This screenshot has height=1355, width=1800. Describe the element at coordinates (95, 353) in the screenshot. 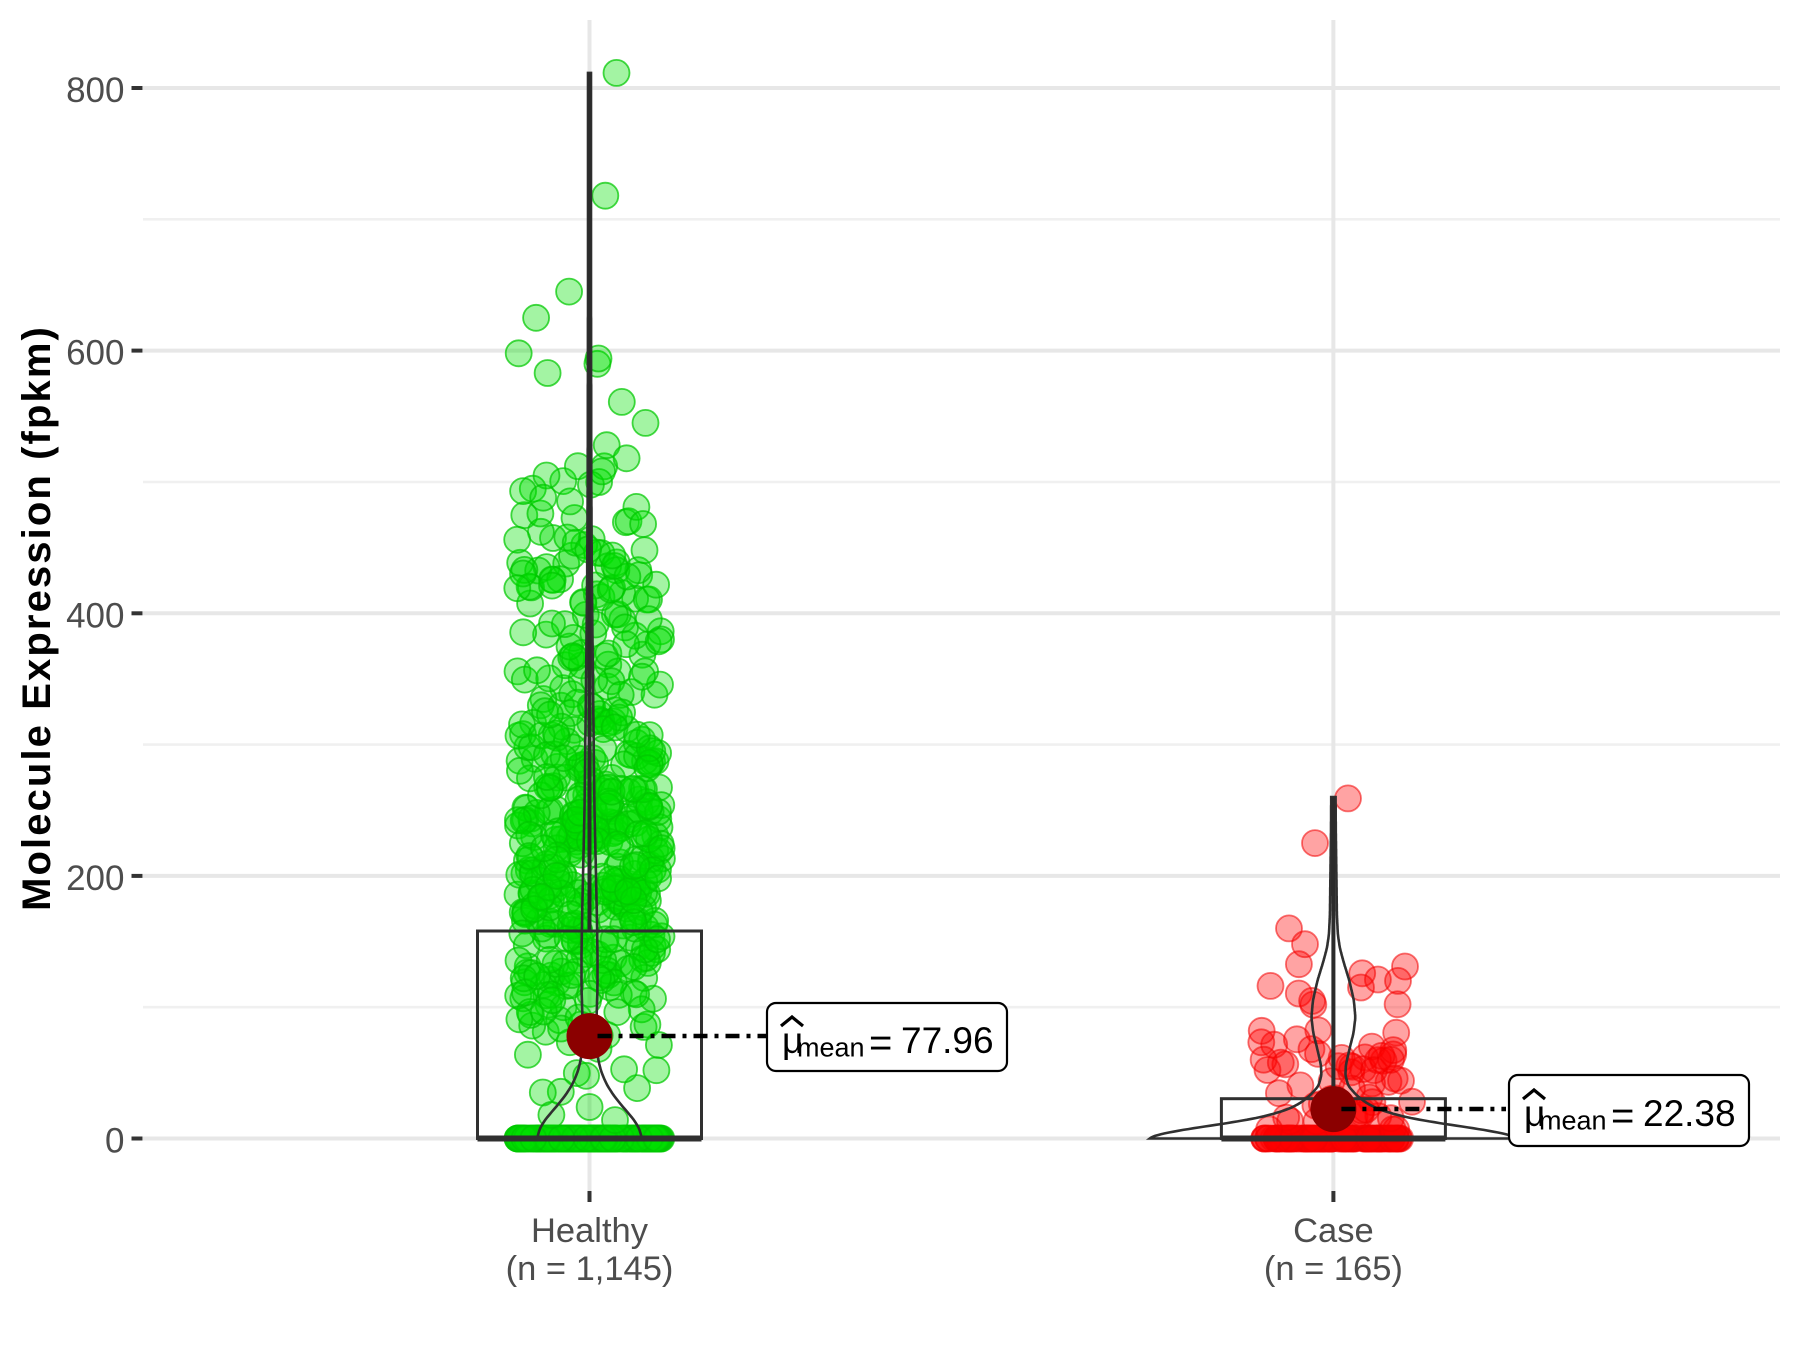

I see `svg-text: 600` at that location.